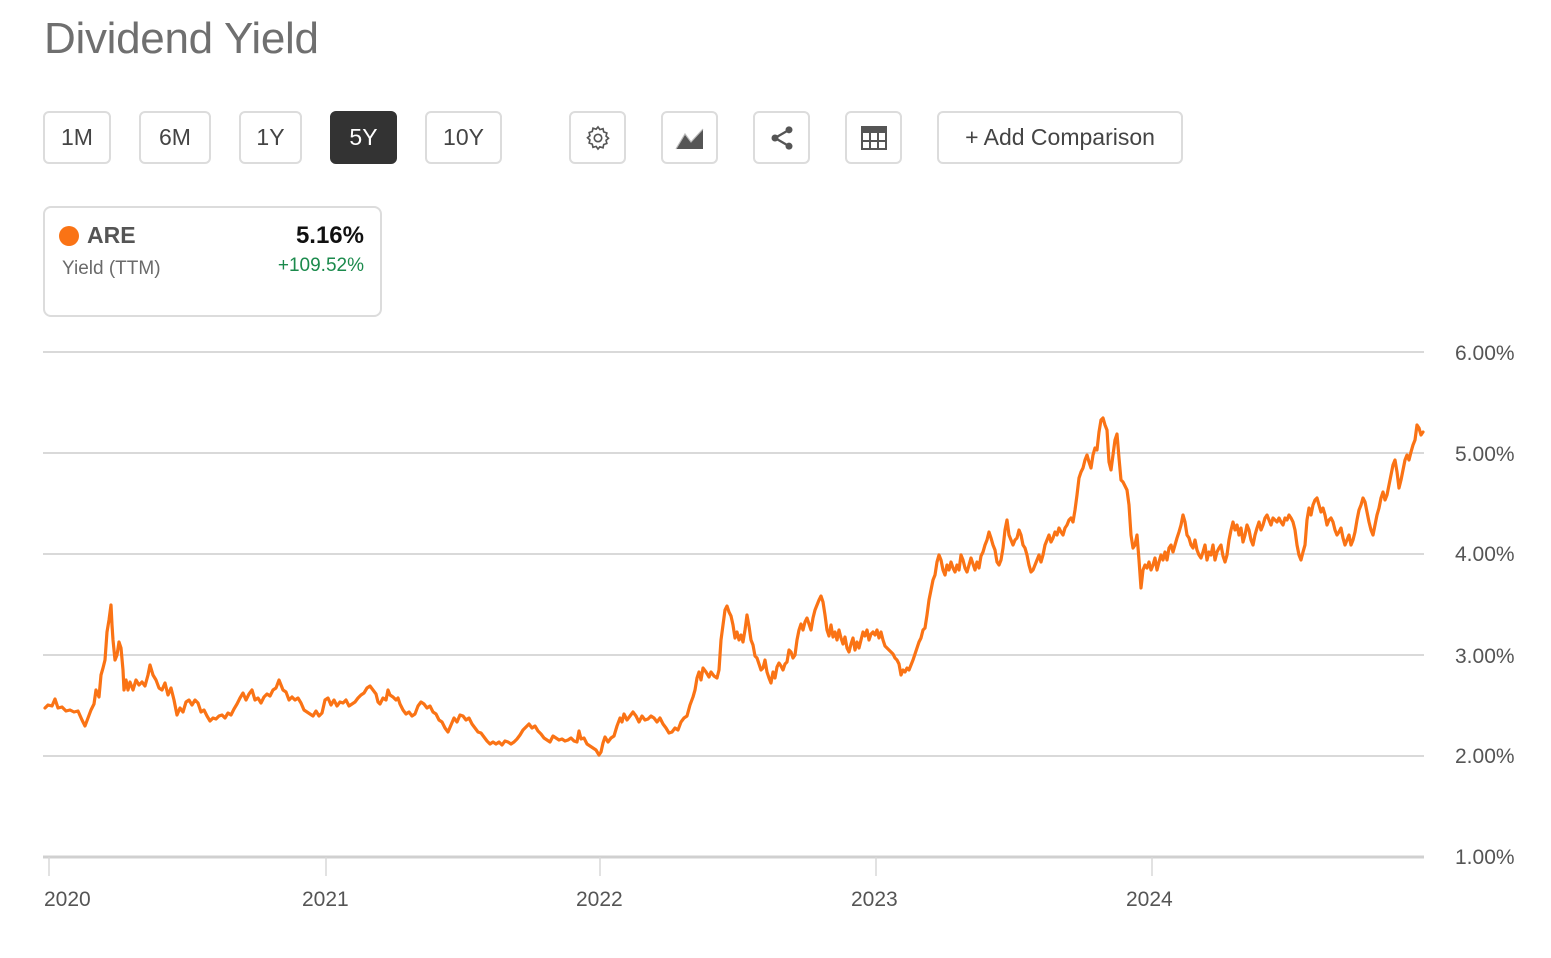 The width and height of the screenshot is (1551, 958). What do you see at coordinates (874, 899) in the screenshot?
I see `x-tick-label: 2023` at bounding box center [874, 899].